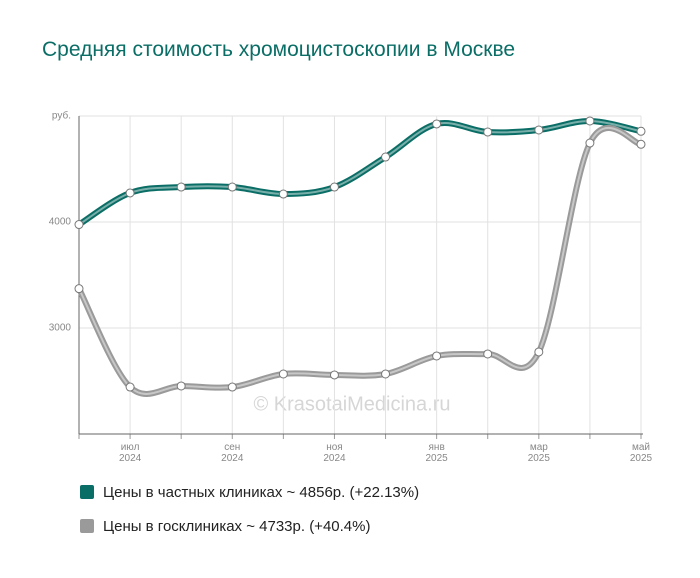 Image resolution: width=700 pixels, height=578 pixels. What do you see at coordinates (130, 453) in the screenshot?
I see `x-tick-label: июл 2024` at bounding box center [130, 453].